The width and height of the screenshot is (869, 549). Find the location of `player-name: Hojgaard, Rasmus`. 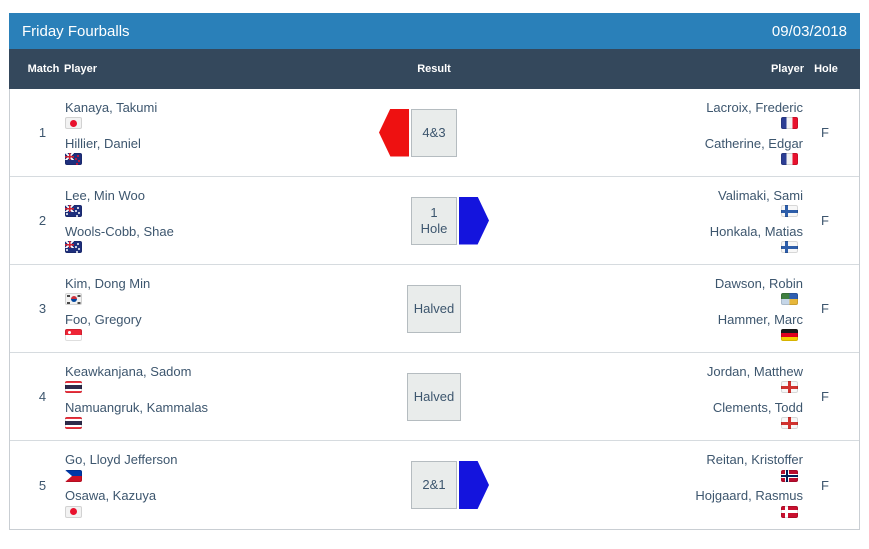

player-name: Hojgaard, Rasmus is located at coordinates (749, 495).